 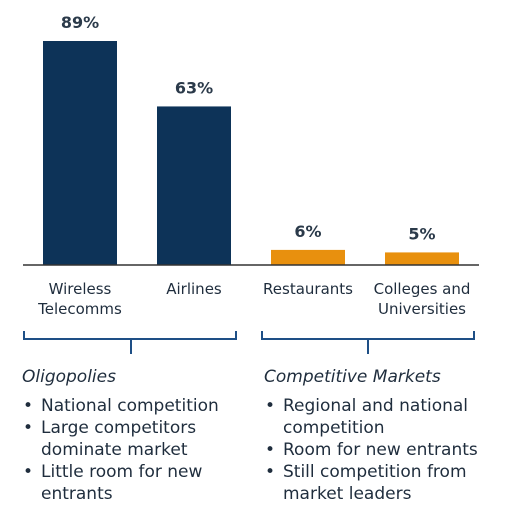 What do you see at coordinates (308, 289) in the screenshot?
I see `tick-label-restaurants: Restaurants` at bounding box center [308, 289].